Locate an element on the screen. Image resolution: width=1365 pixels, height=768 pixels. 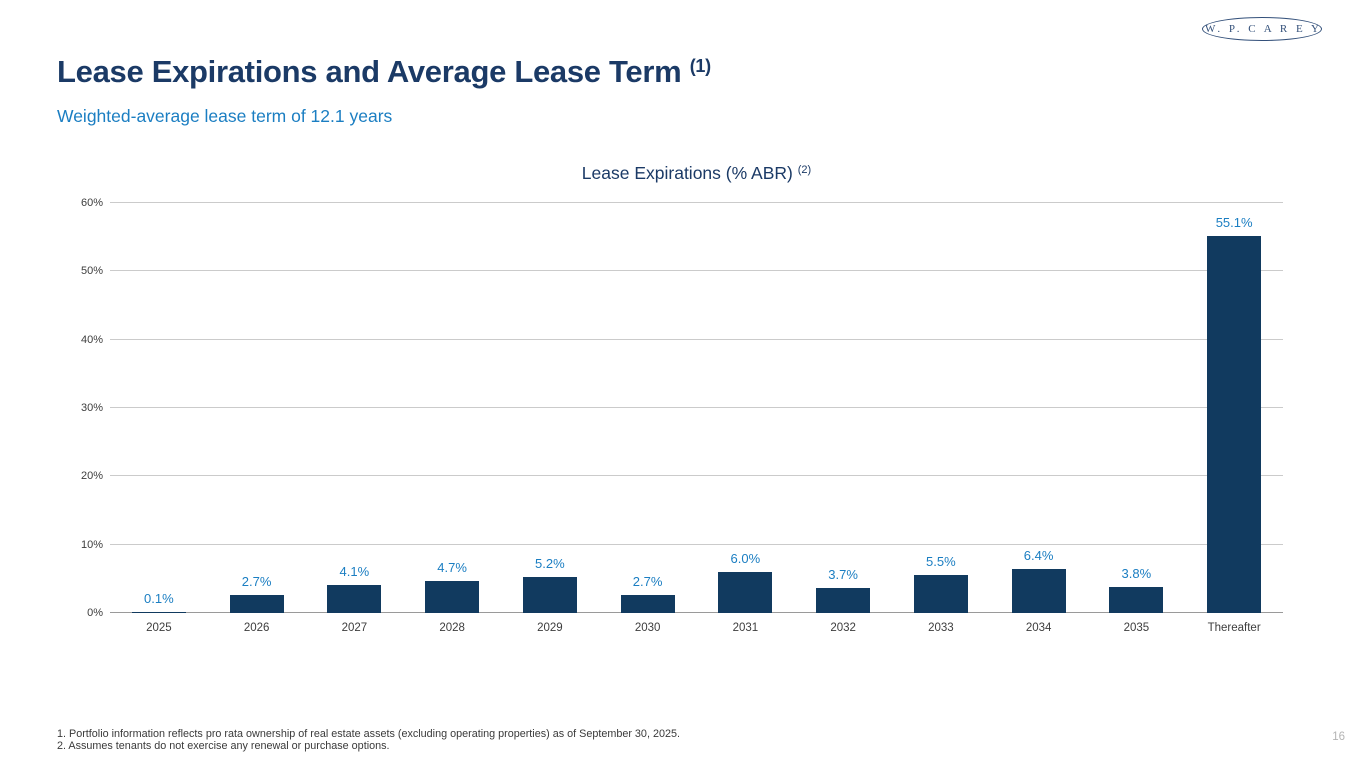
bar-value-label: 6.4% is located at coordinates (1038, 556).